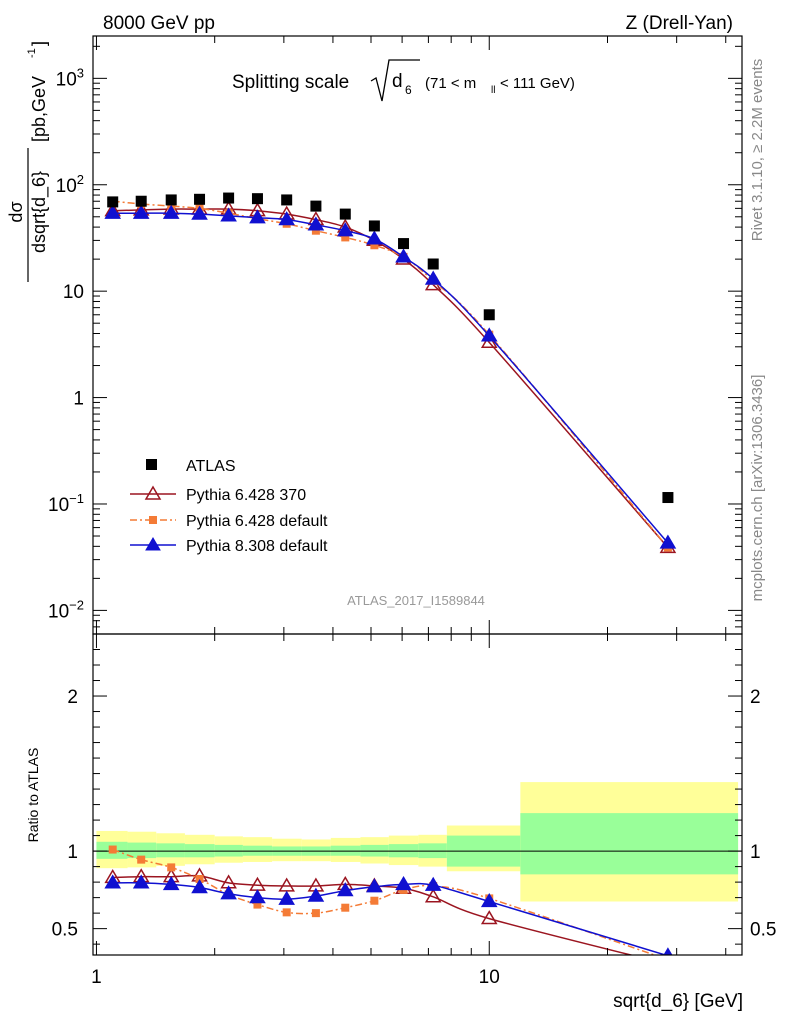 The image size is (786, 1029). What do you see at coordinates (397, 81) in the screenshot?
I see `title-sqrt-var: d` at bounding box center [397, 81].